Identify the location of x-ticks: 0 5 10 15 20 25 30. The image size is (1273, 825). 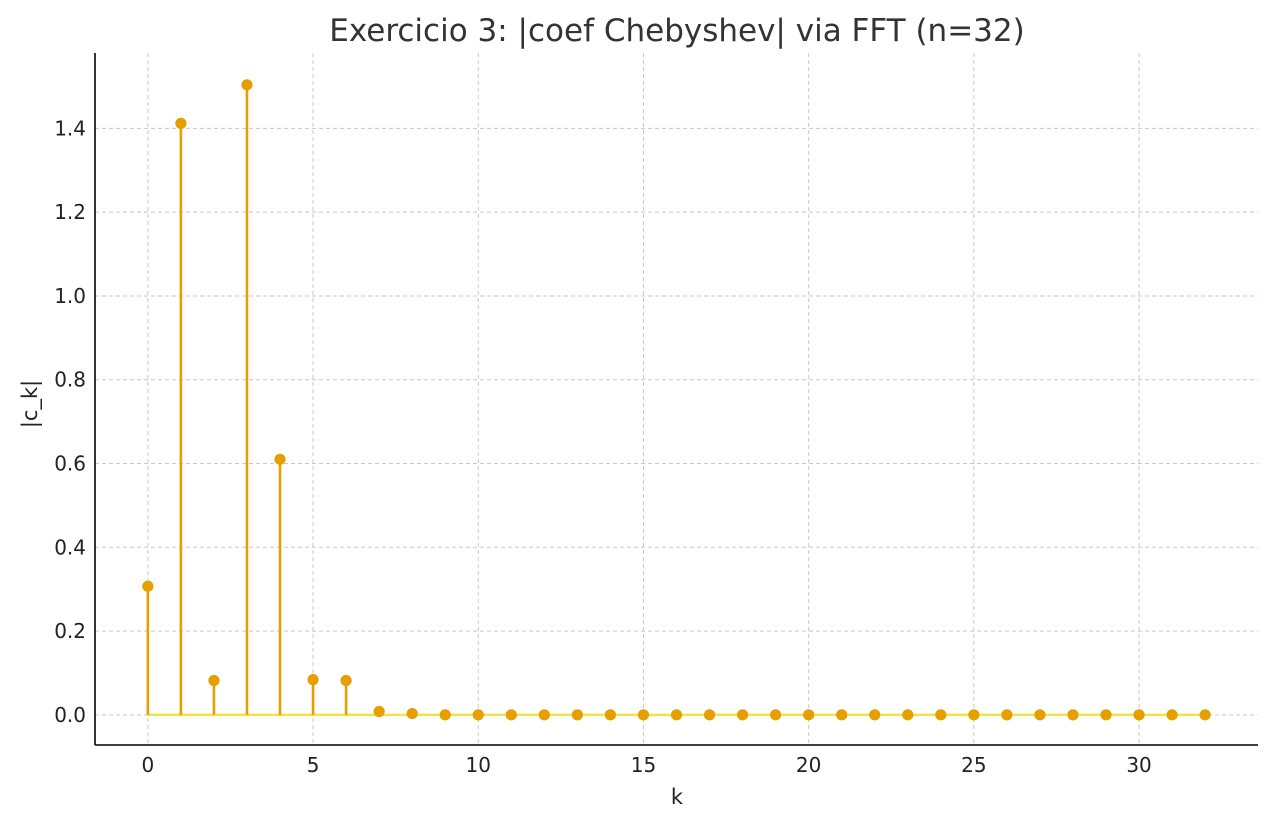
(646, 765).